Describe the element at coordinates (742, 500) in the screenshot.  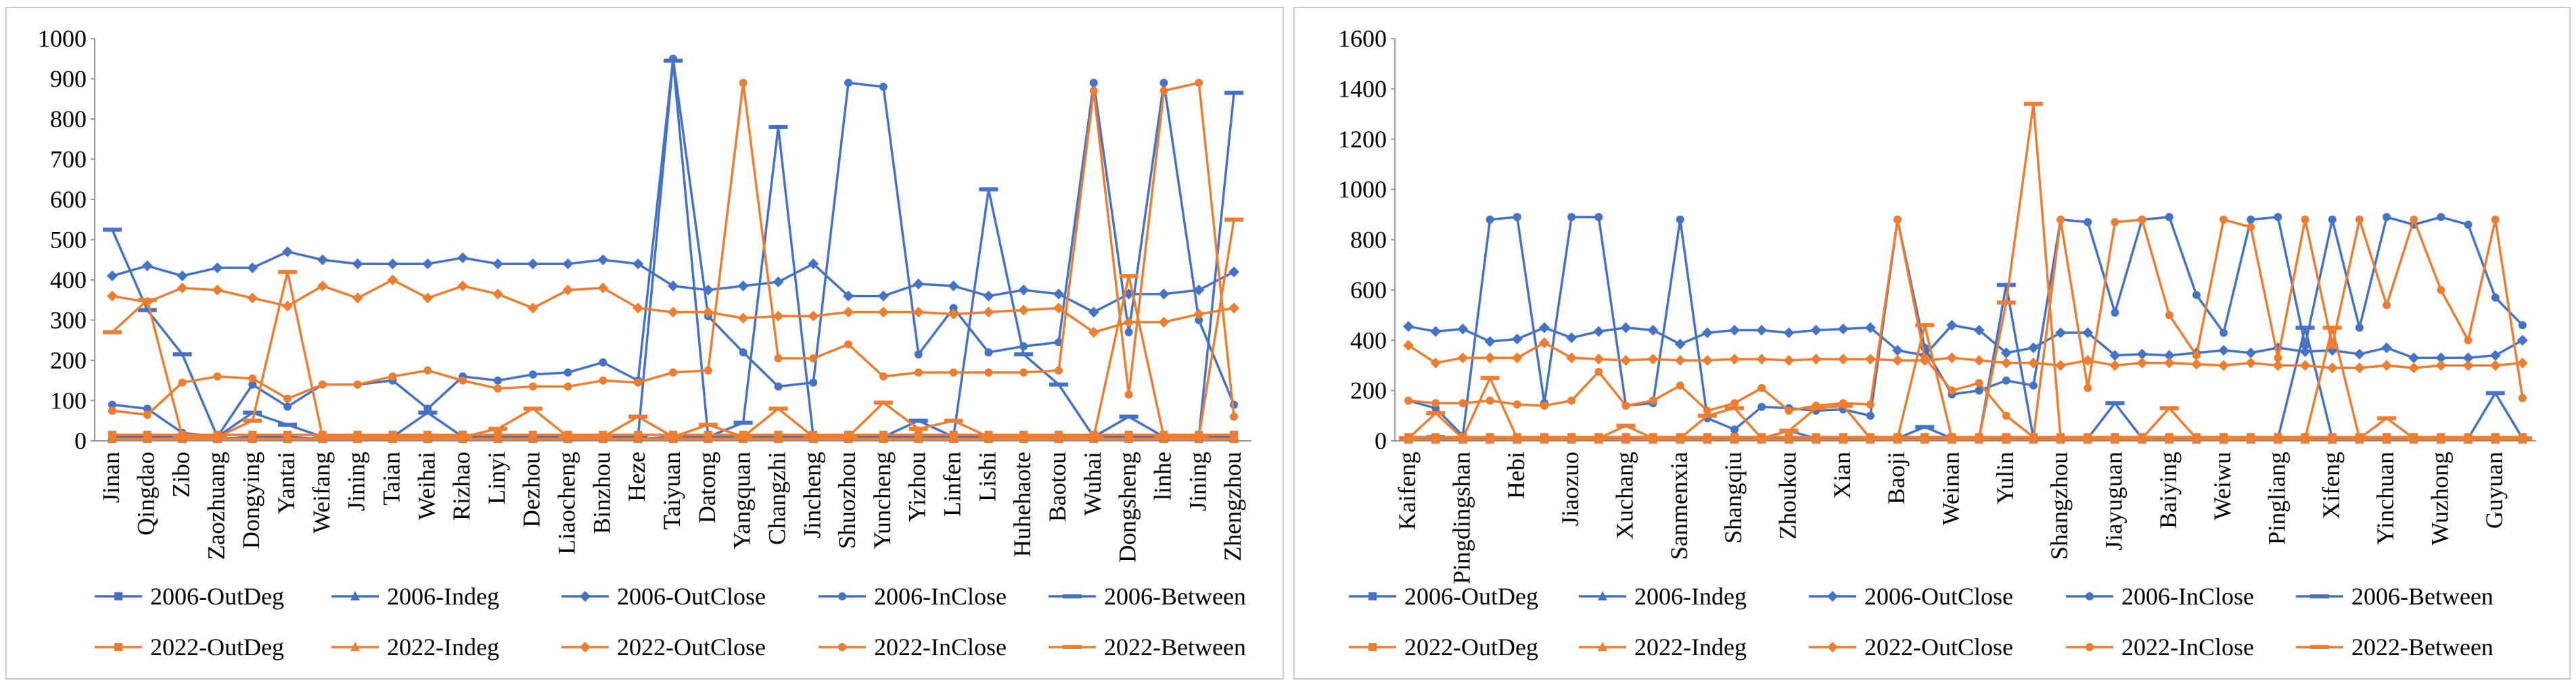
I see `x-tick-label: Yangquan` at that location.